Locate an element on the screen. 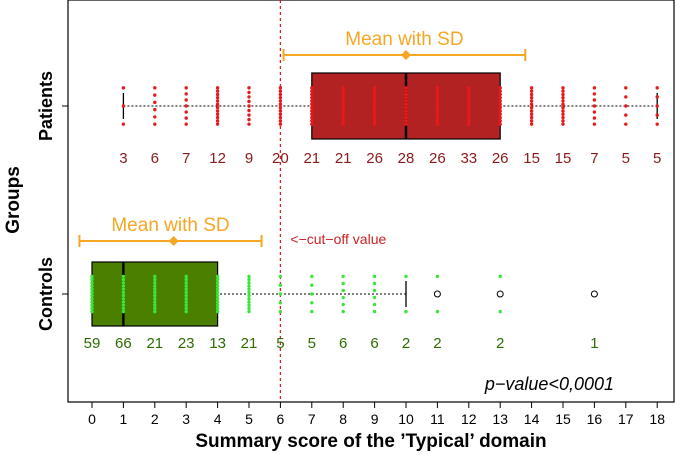  mean-marker is located at coordinates (173, 241).